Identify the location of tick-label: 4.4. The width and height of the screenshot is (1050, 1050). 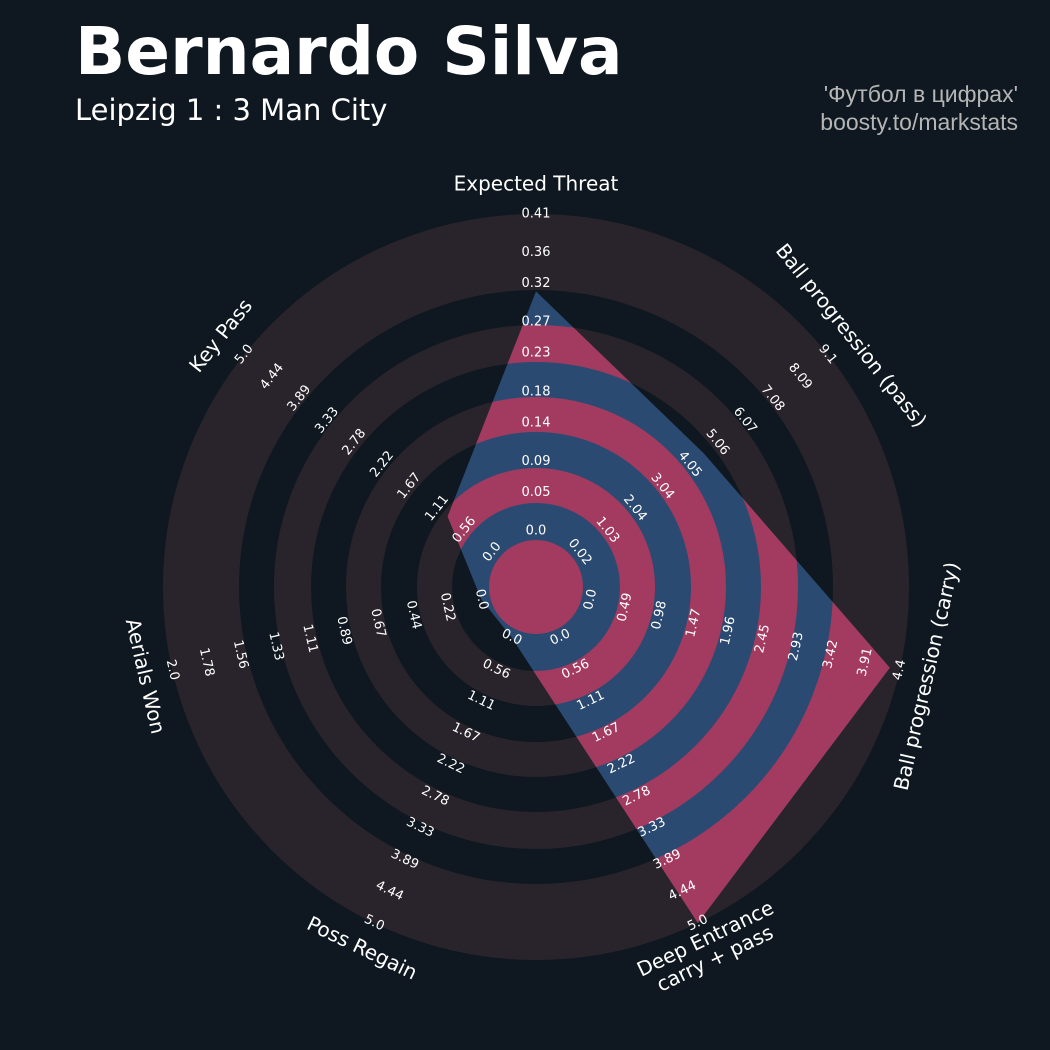
(899, 670).